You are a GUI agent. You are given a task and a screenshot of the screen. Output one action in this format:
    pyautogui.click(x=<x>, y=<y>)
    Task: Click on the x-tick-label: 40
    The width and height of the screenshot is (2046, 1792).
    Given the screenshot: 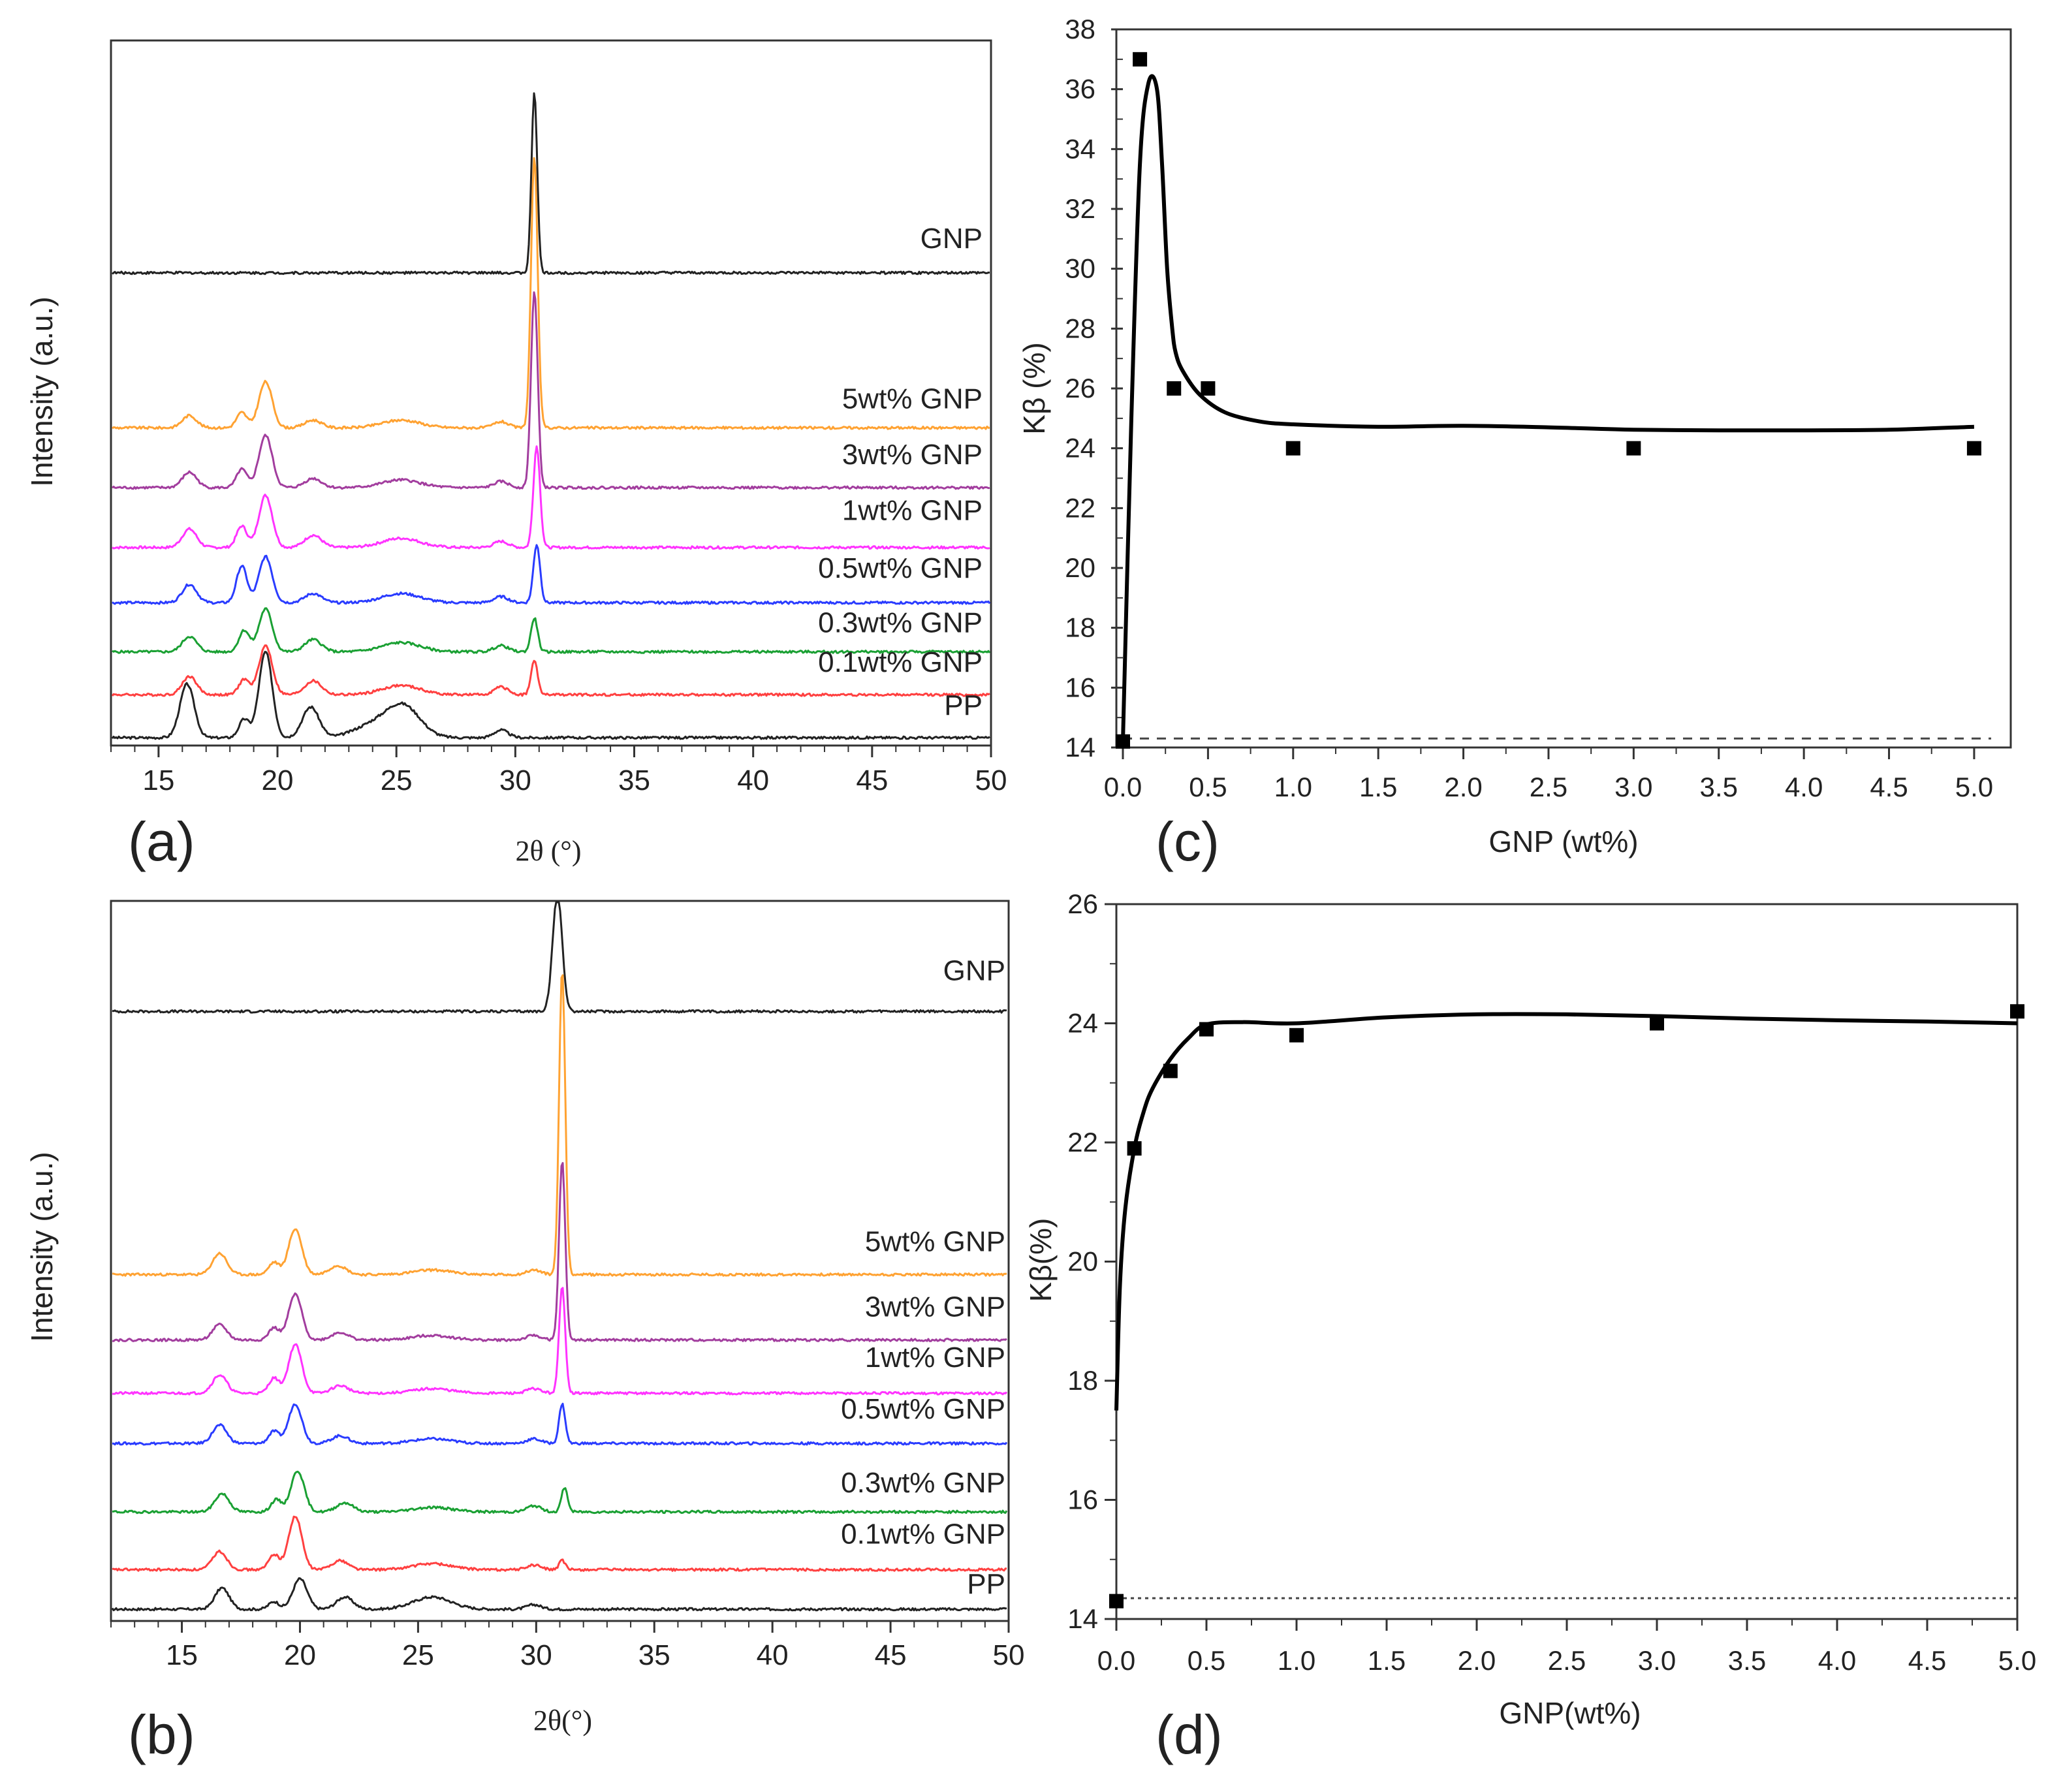 What is the action you would take?
    pyautogui.click(x=773, y=1655)
    